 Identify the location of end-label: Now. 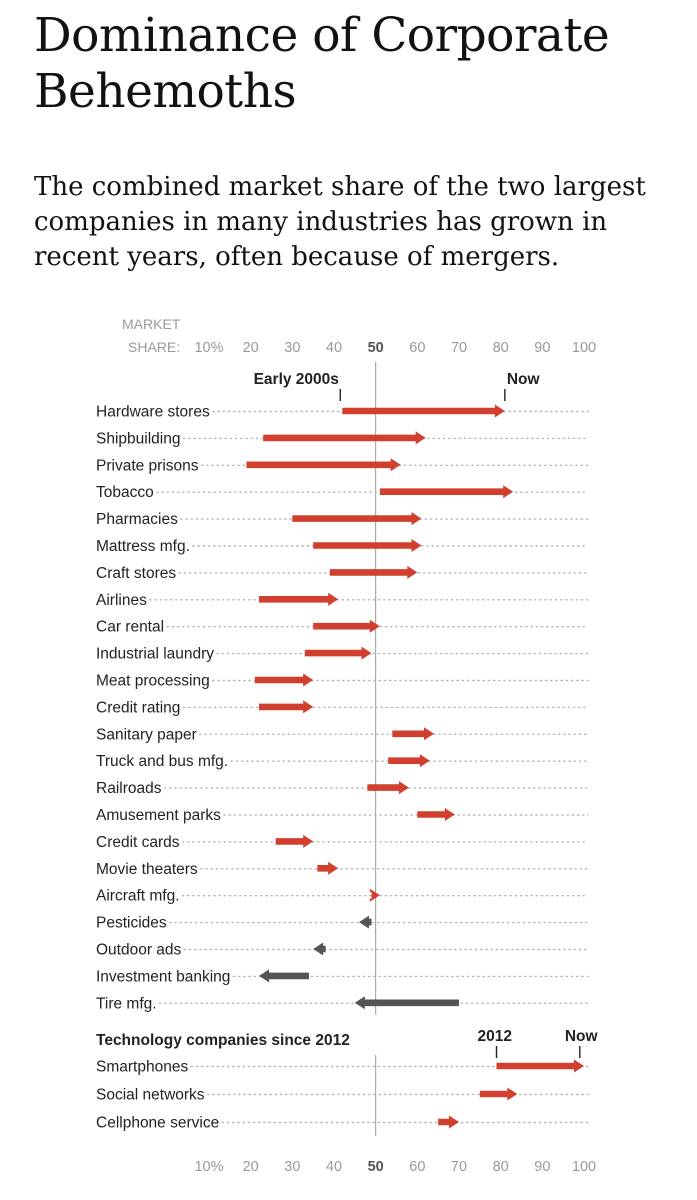
(524, 379).